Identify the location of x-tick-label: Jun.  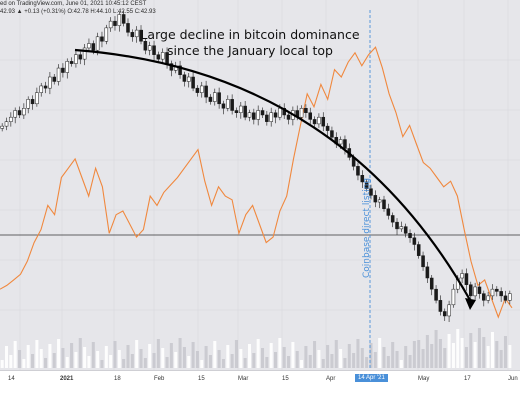
(513, 379).